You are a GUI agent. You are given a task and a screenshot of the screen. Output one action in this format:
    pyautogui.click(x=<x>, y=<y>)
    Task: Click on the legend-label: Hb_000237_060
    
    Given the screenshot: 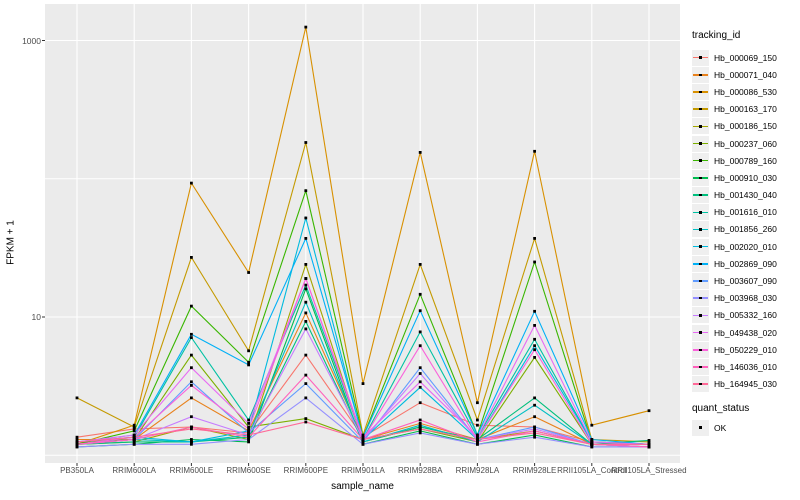 What is the action you would take?
    pyautogui.click(x=745, y=143)
    